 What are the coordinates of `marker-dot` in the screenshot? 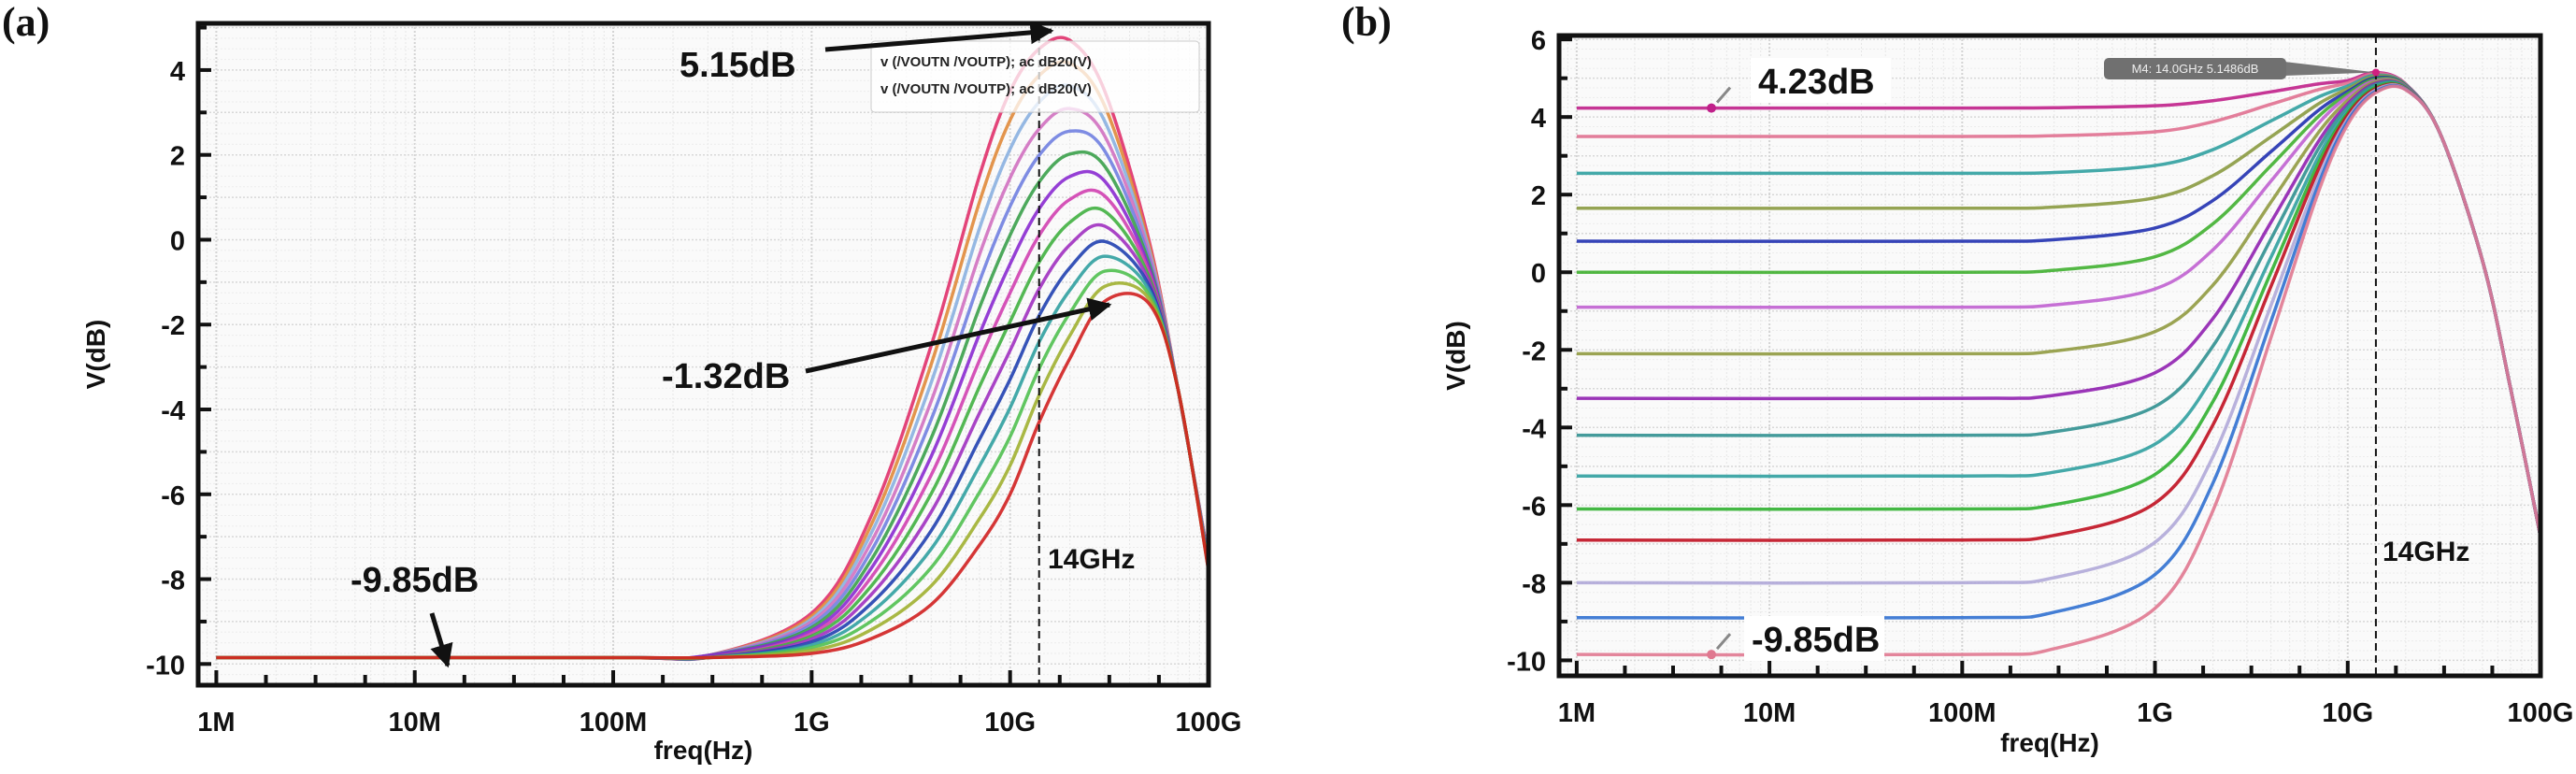 It's located at (2375, 72).